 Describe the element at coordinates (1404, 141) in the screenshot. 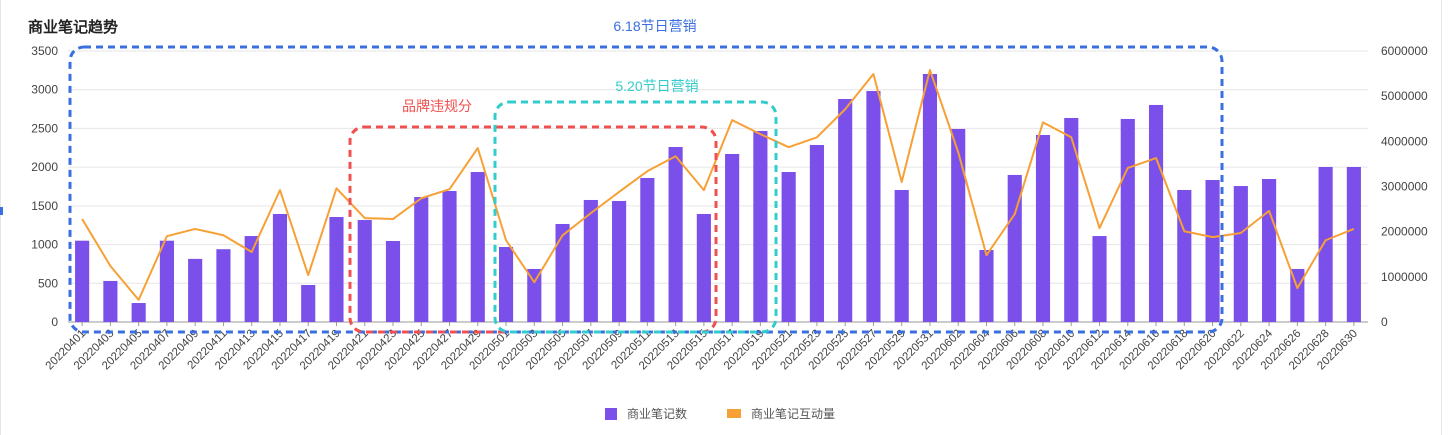

I see `y-right-tick-label: 4000000` at that location.